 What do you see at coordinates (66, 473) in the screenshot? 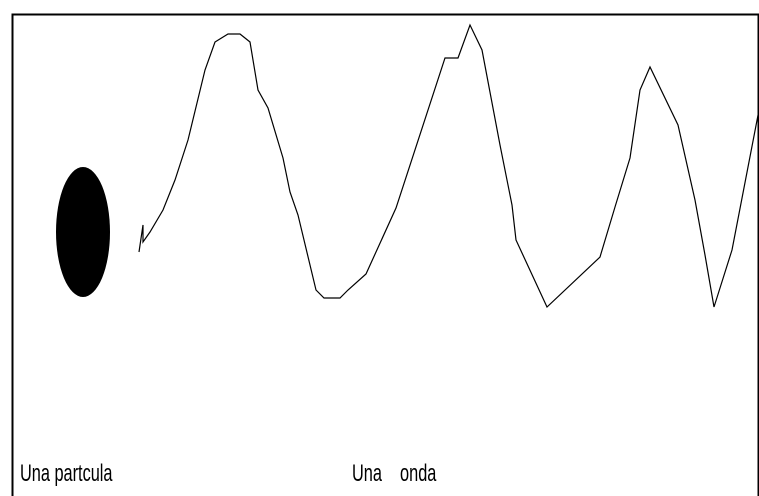
I see `particle-label: Una partcula` at bounding box center [66, 473].